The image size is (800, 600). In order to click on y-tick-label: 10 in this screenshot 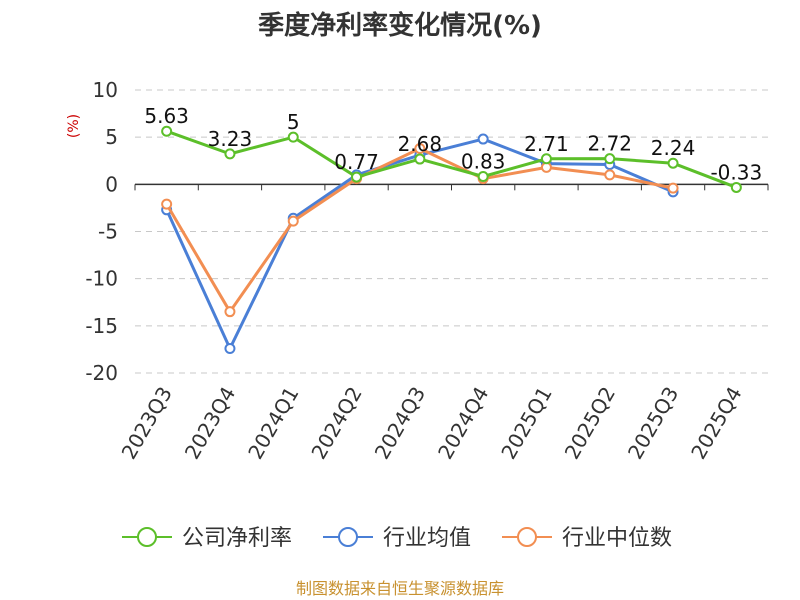, I will do `click(105, 90)`.